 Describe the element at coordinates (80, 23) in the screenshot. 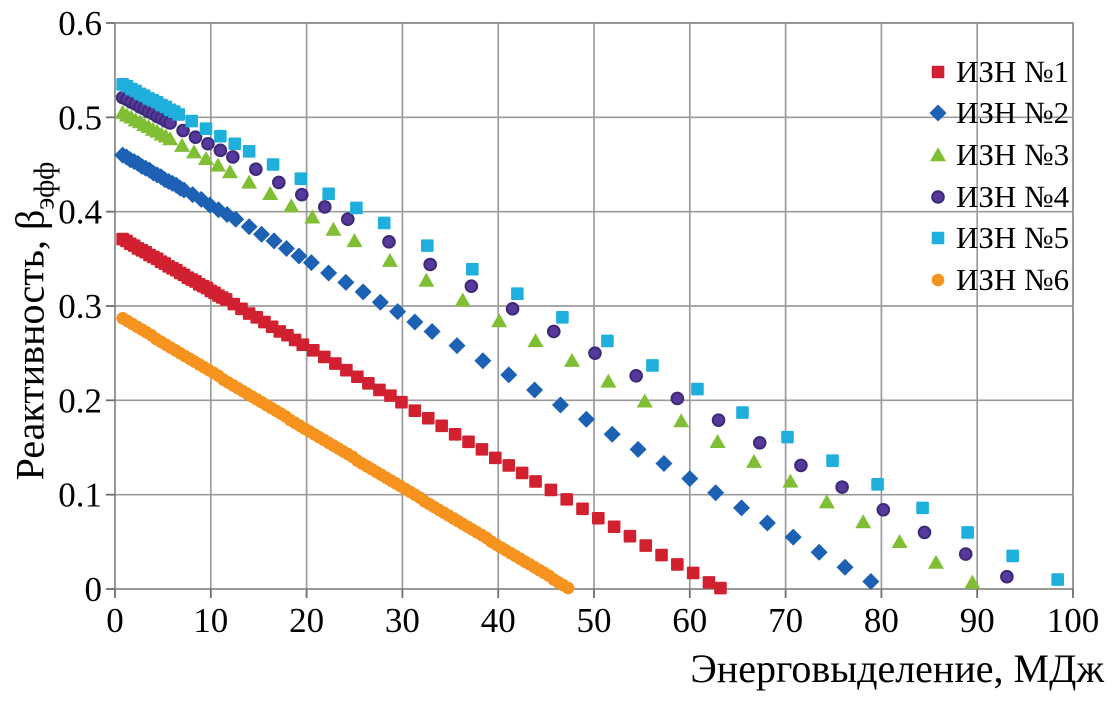

I see `y-tick-label: 0.6` at that location.